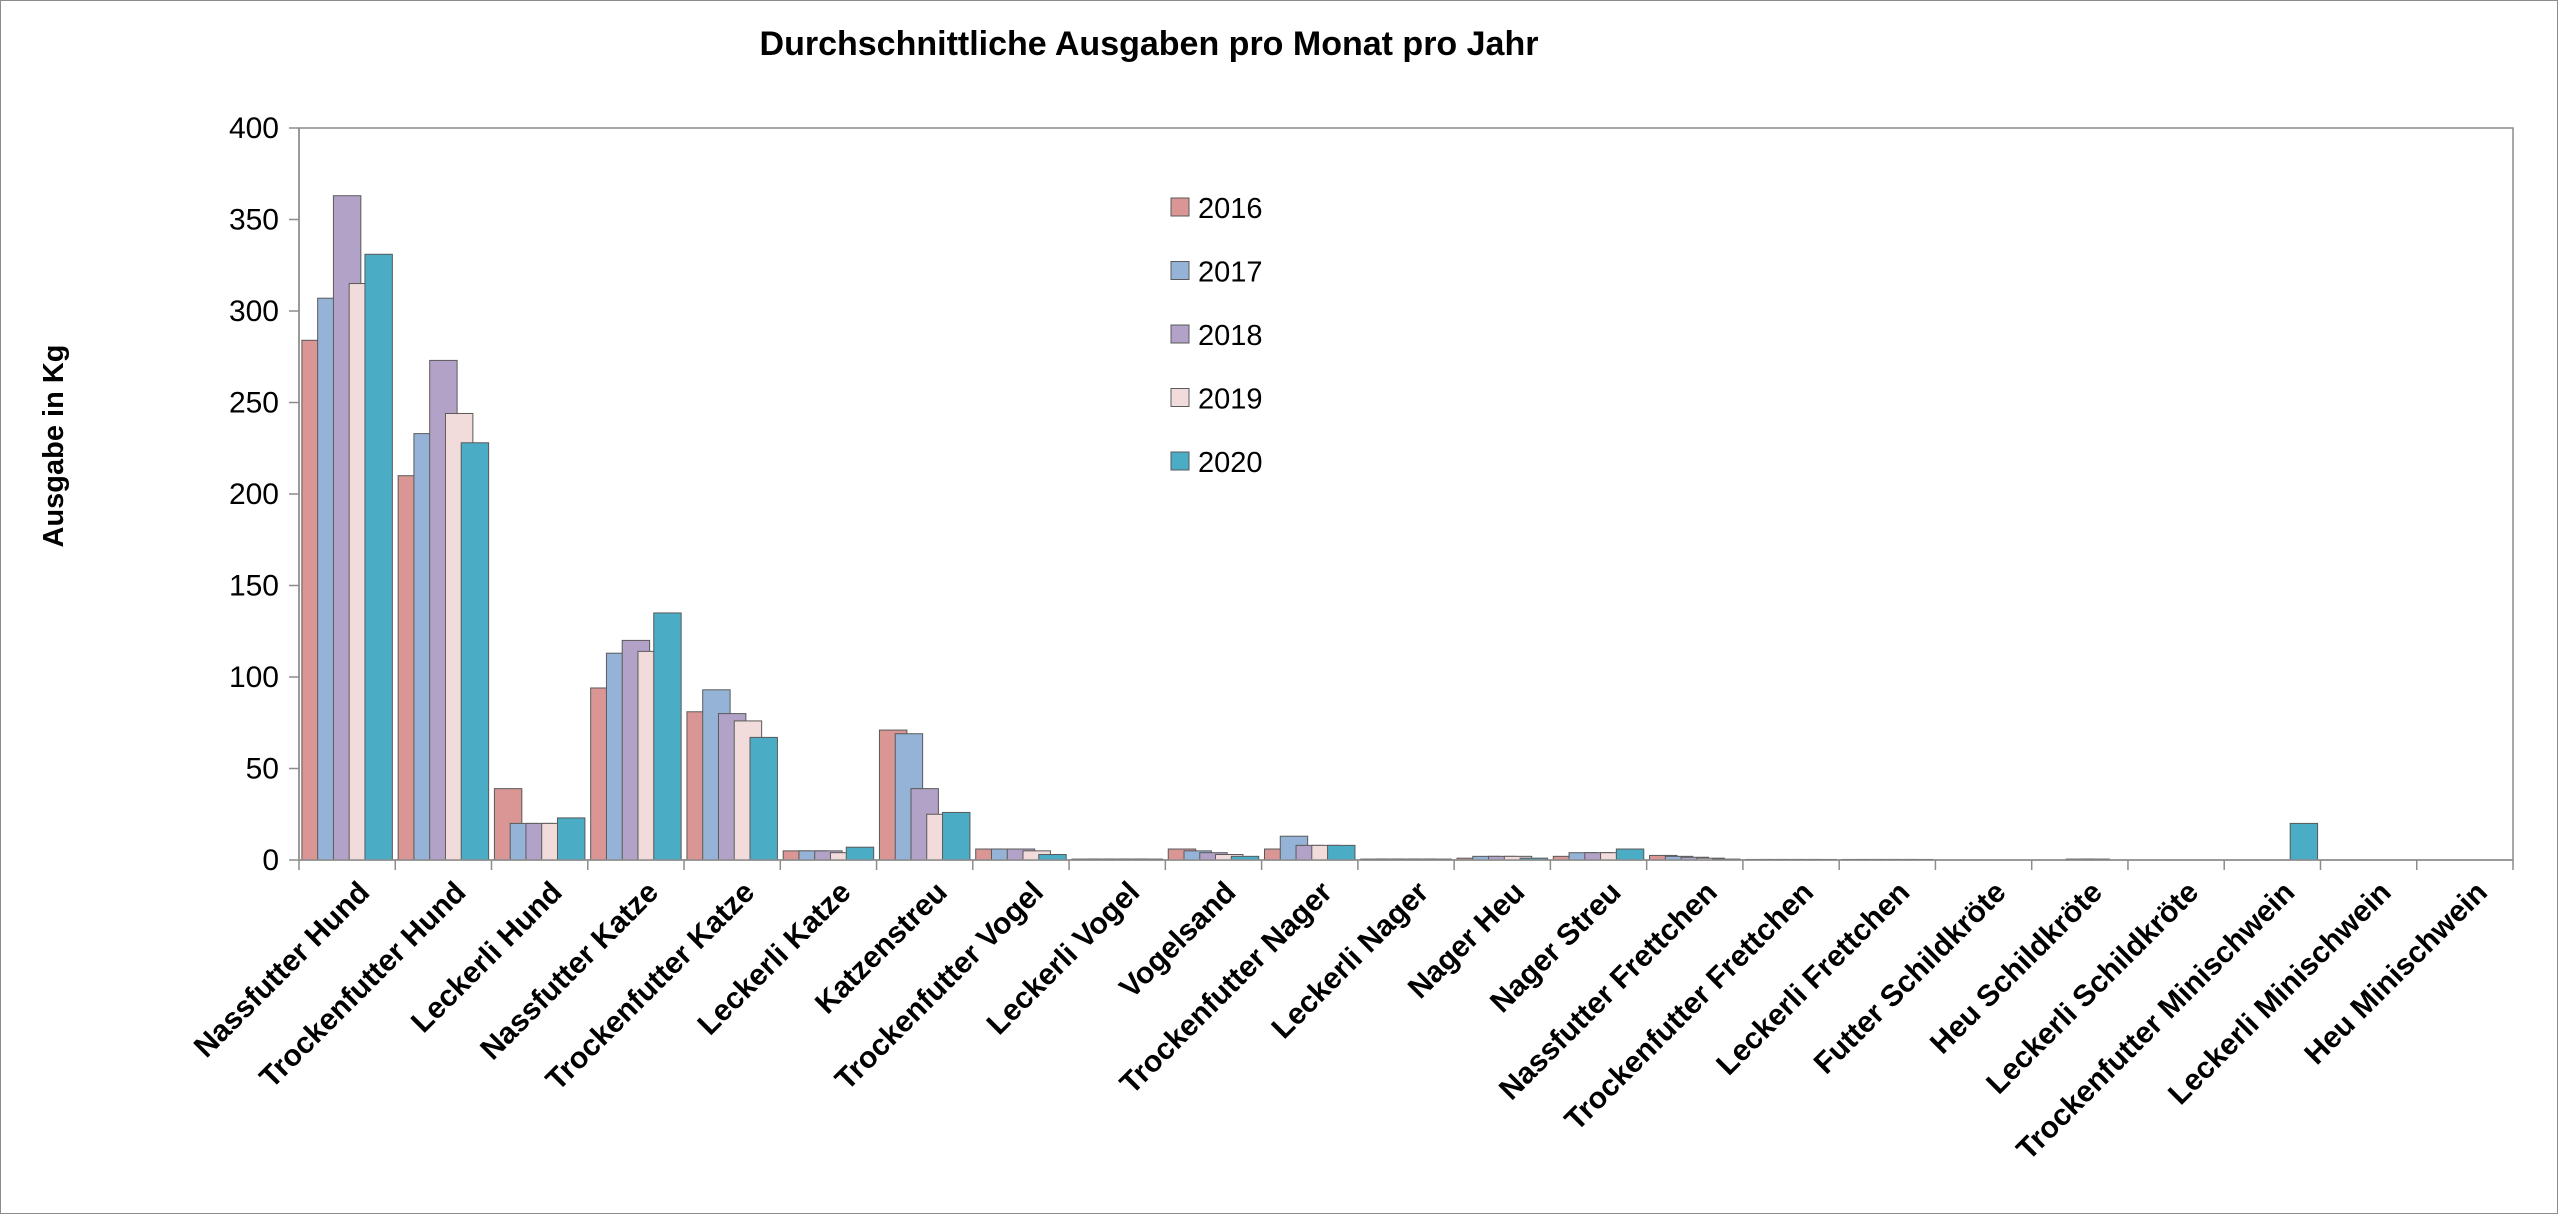 Image resolution: width=2558 pixels, height=1214 pixels. I want to click on legend-swatch-2018, so click(1180, 334).